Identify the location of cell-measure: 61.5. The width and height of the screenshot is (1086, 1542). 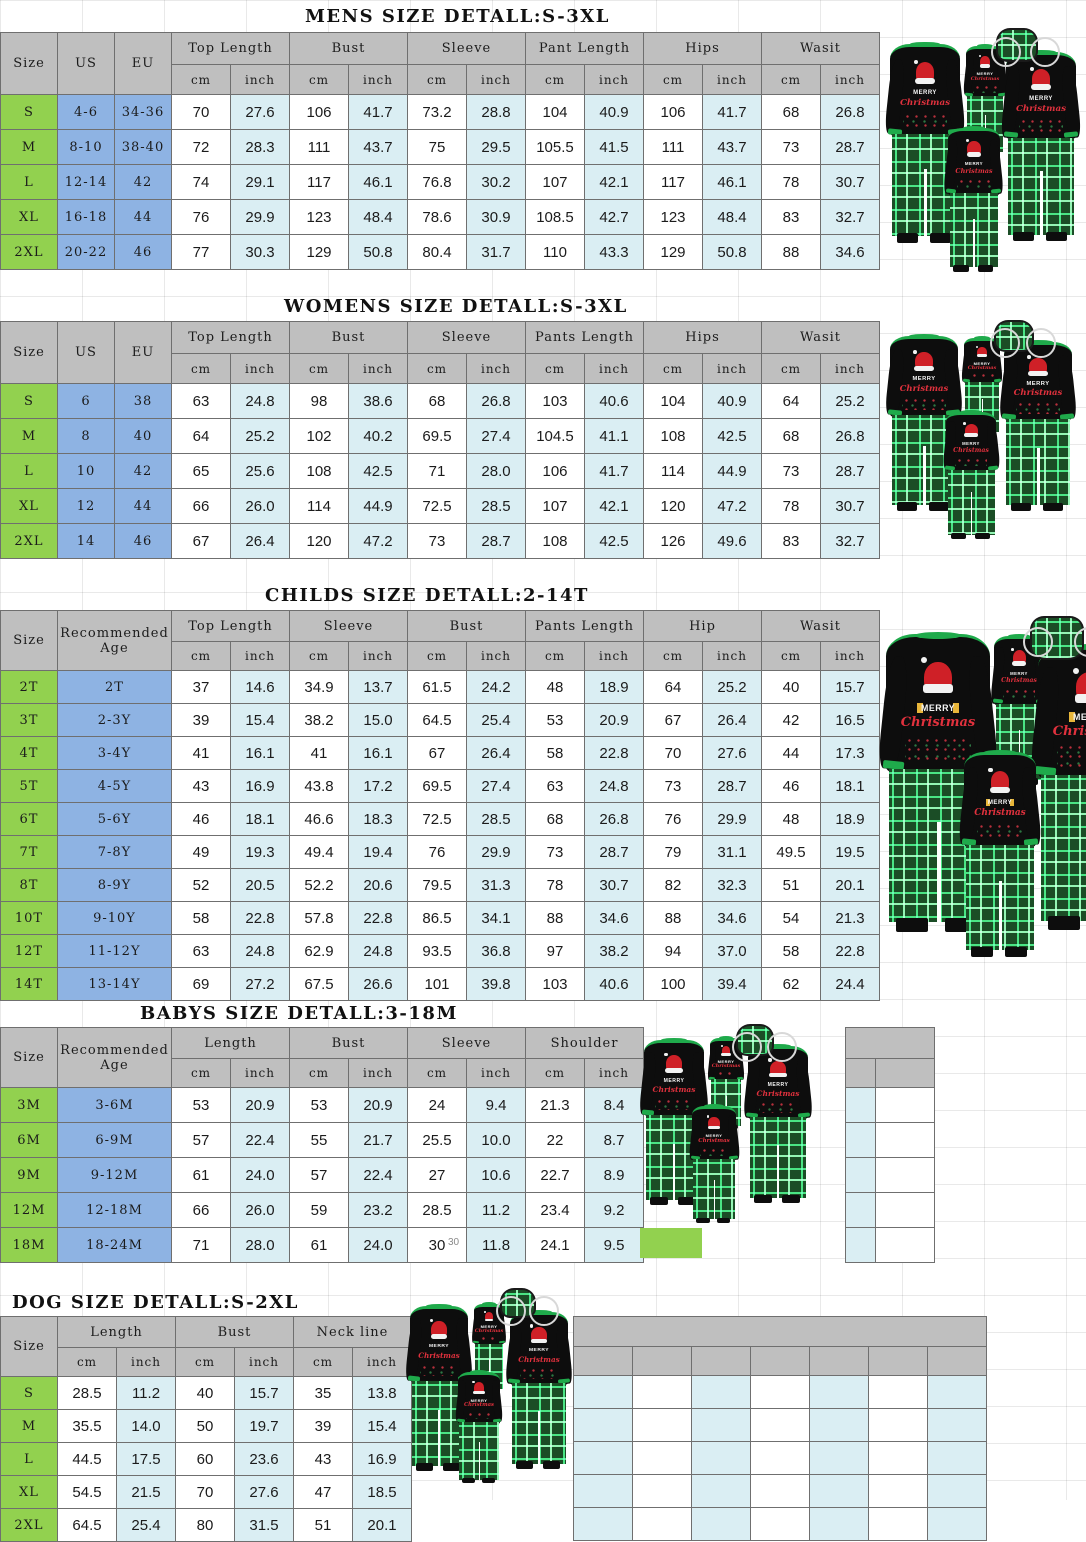
(437, 687).